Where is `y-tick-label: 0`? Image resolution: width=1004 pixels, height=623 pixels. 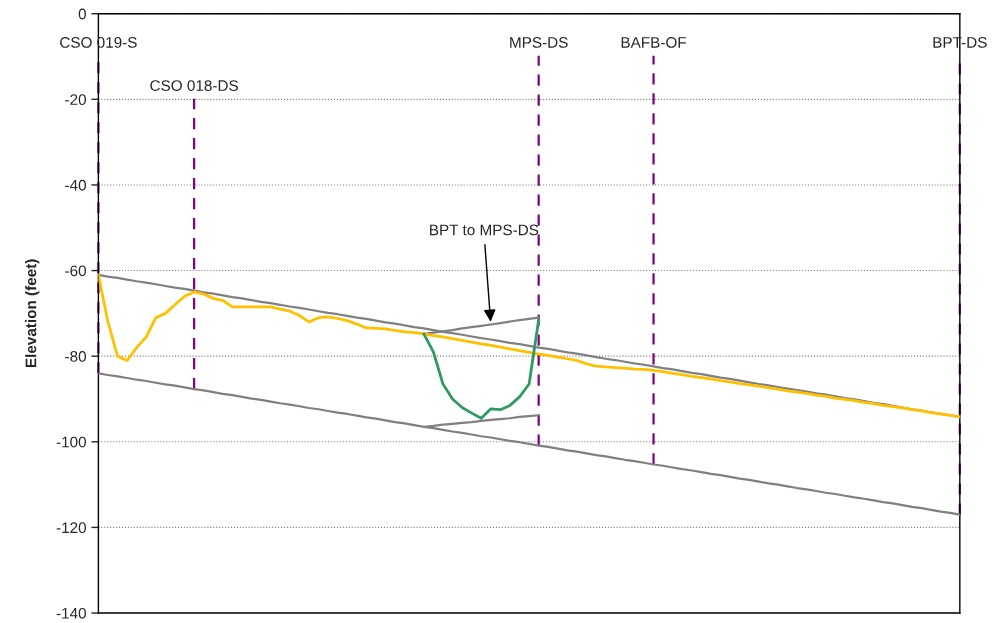 y-tick-label: 0 is located at coordinates (82, 14).